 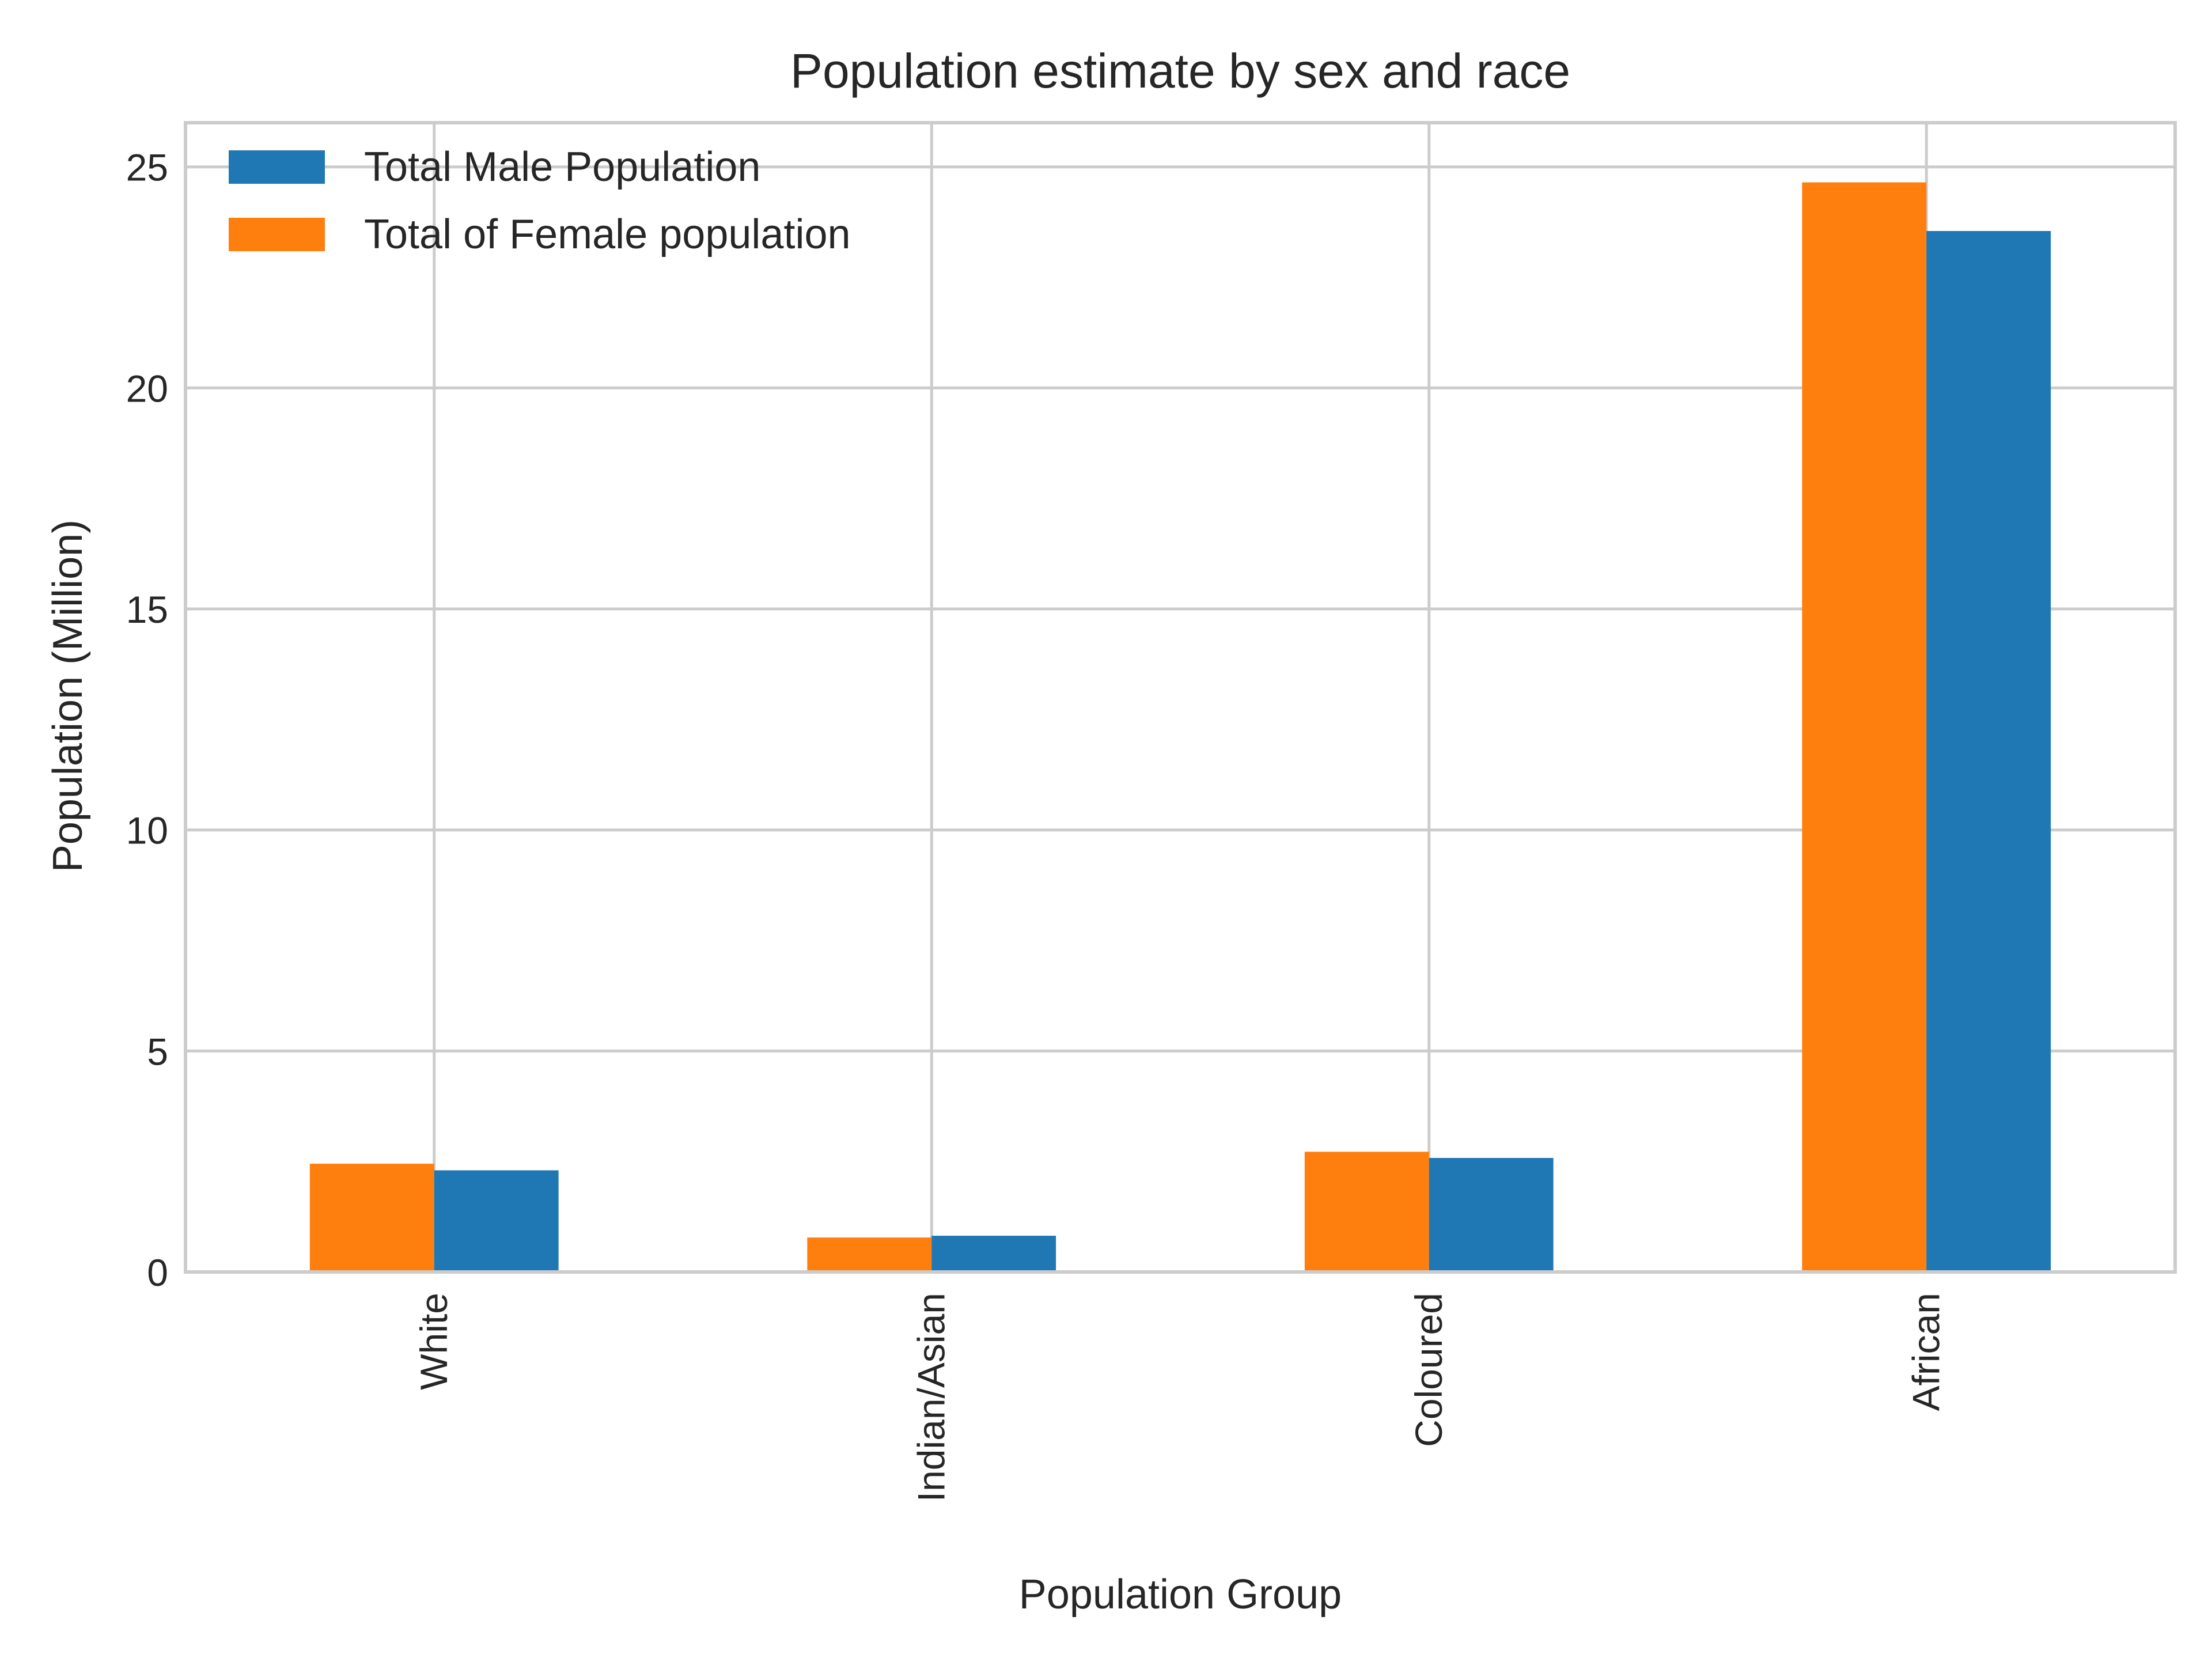 What do you see at coordinates (496, 1221) in the screenshot?
I see `bar-white-male` at bounding box center [496, 1221].